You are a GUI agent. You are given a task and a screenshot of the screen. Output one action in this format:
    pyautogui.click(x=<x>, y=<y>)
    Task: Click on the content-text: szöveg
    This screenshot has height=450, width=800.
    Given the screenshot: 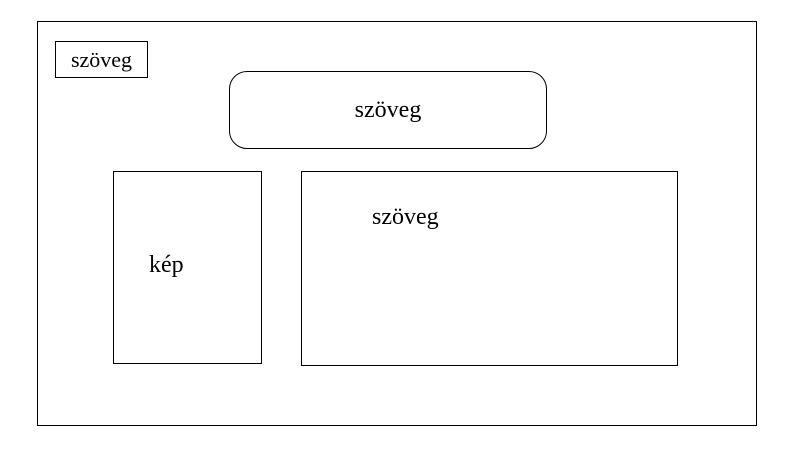 What is the action you would take?
    pyautogui.click(x=405, y=217)
    